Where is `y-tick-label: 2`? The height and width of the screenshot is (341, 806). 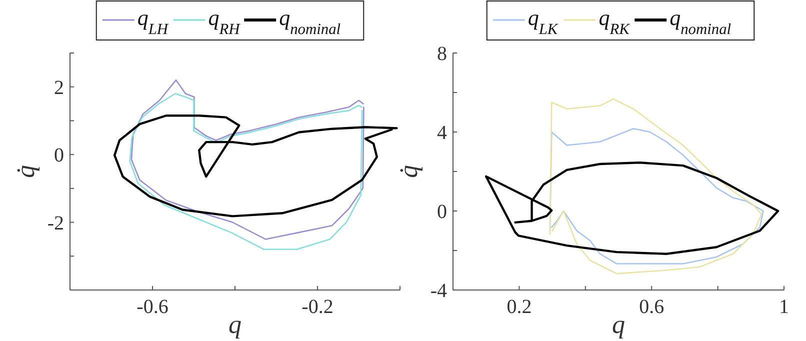 y-tick-label: 2 is located at coordinates (59, 87).